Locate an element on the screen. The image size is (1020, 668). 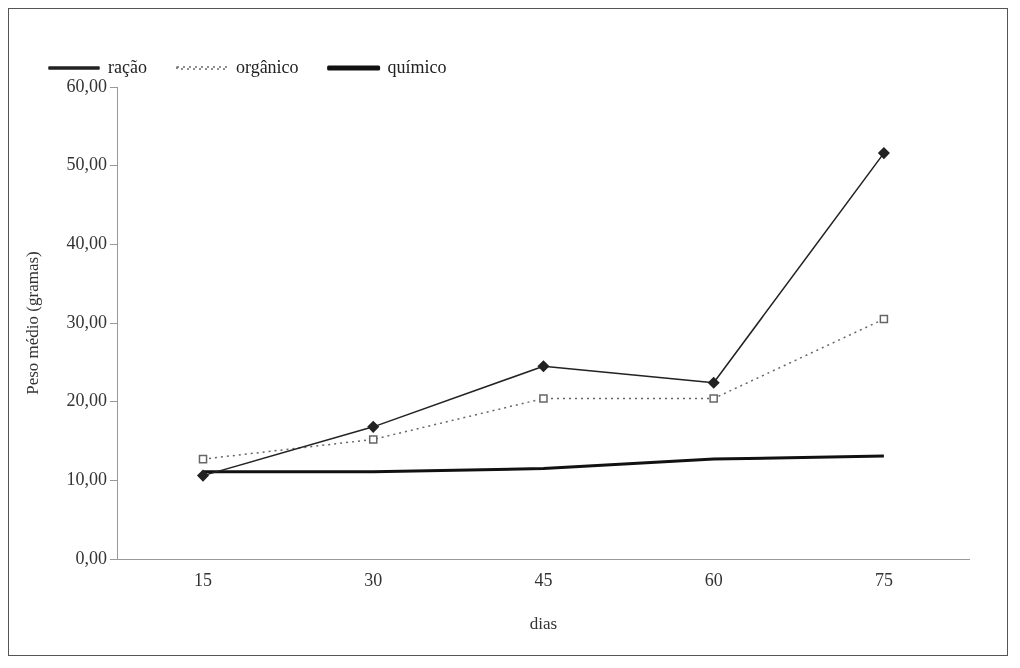
y-axis-title: Peso médio (gramas) is located at coordinates (32, 323).